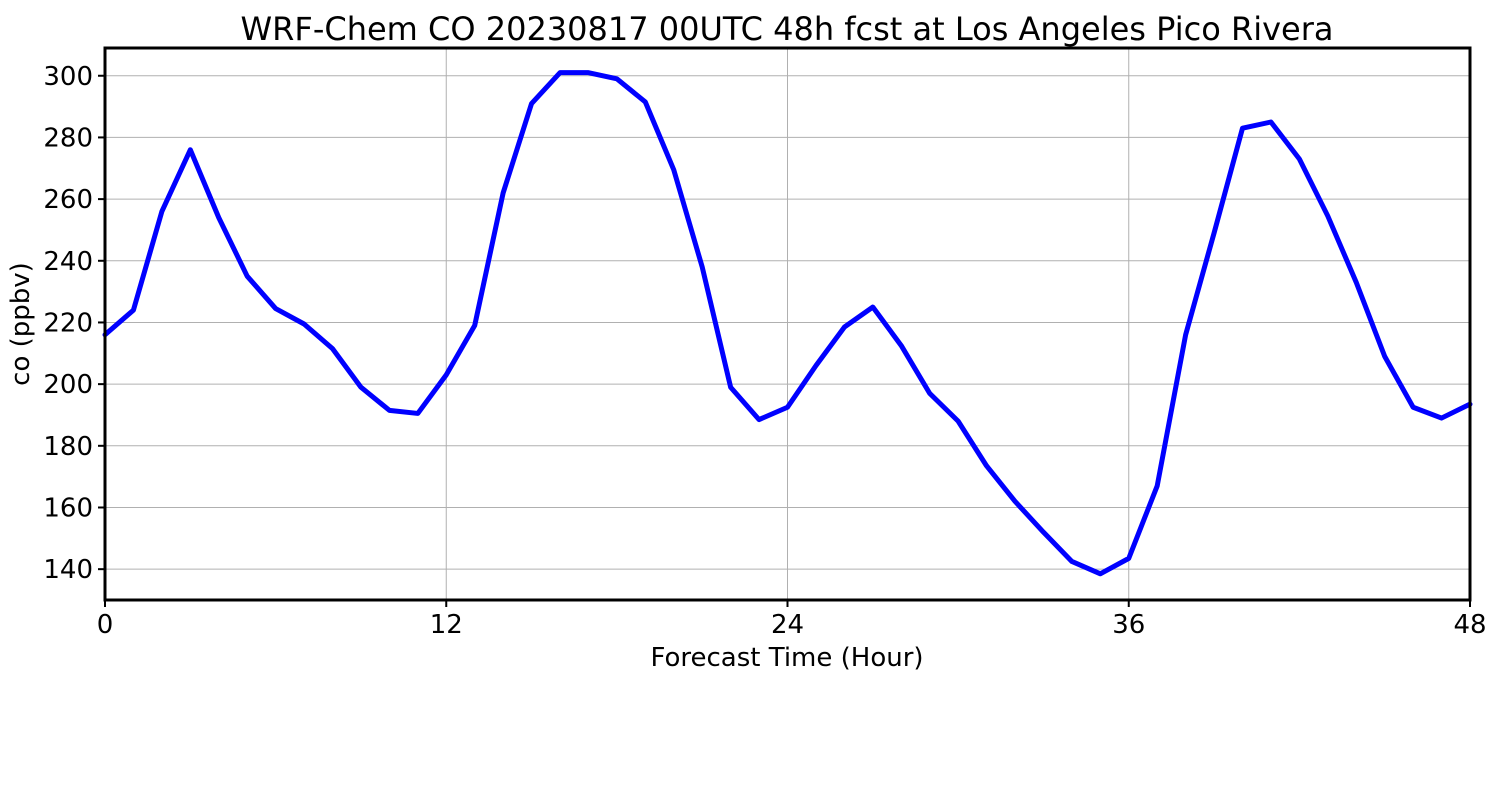 This screenshot has height=800, width=1500. I want to click on x-tick-label: 24, so click(787, 625).